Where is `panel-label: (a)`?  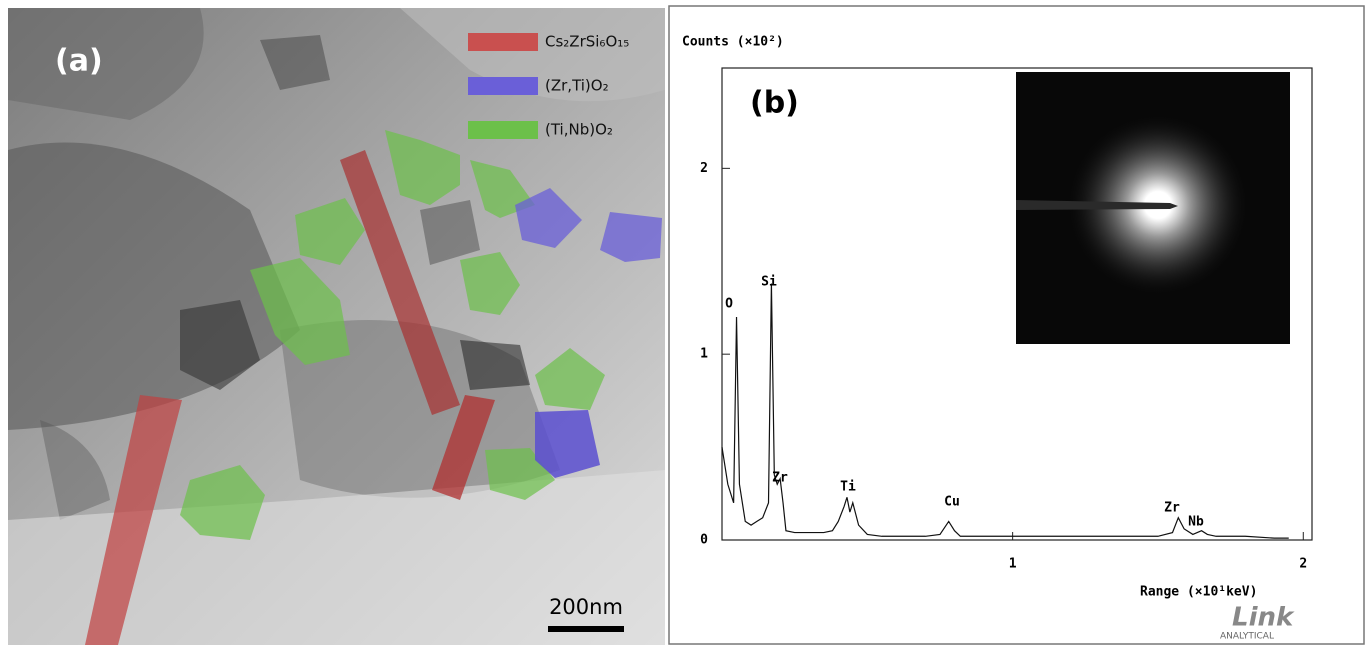
panel-label: (a) is located at coordinates (79, 61).